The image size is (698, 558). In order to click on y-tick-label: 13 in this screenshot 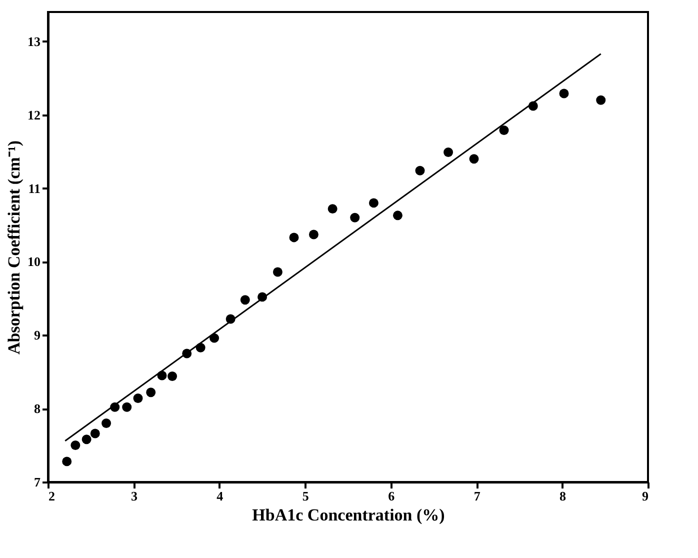, I will do `click(34, 41)`.